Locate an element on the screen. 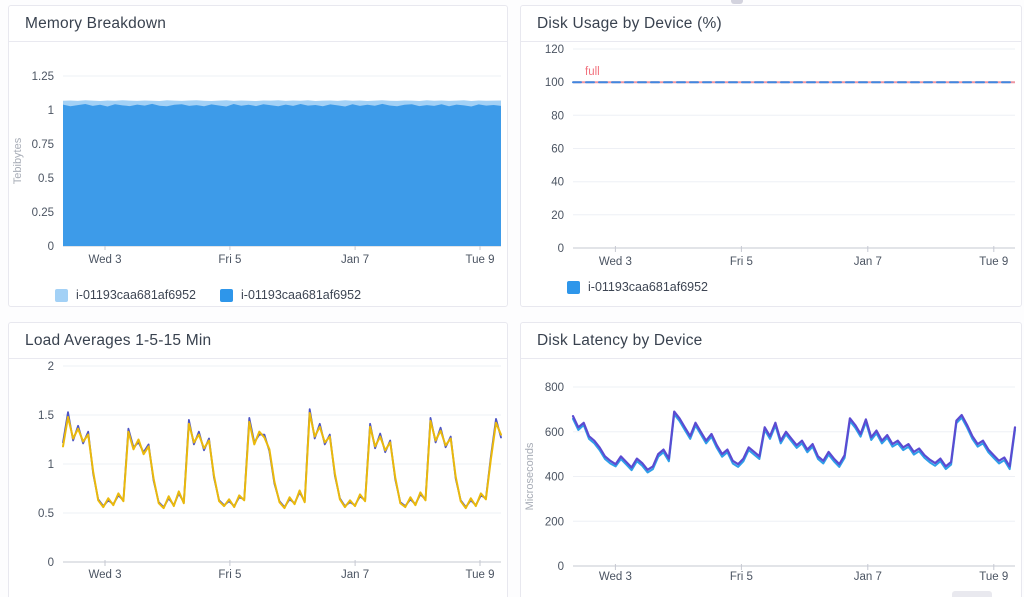  svg-text: 20 is located at coordinates (557, 216).